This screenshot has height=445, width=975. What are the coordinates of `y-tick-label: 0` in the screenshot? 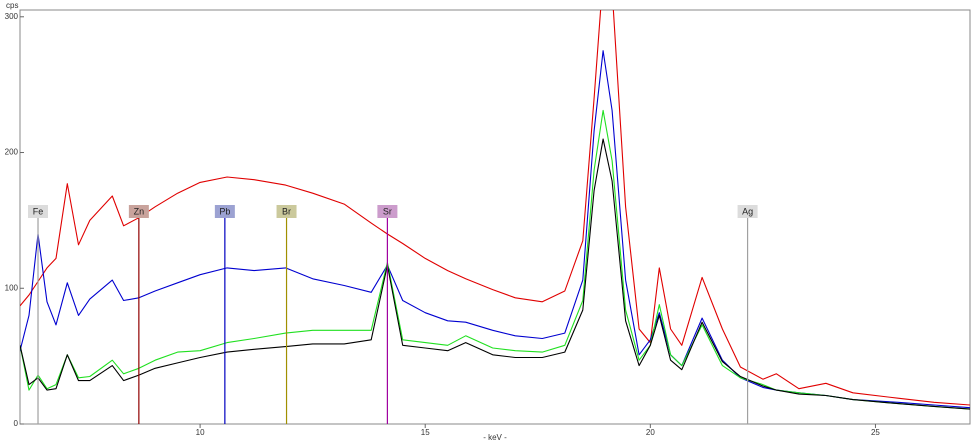 It's located at (16, 423).